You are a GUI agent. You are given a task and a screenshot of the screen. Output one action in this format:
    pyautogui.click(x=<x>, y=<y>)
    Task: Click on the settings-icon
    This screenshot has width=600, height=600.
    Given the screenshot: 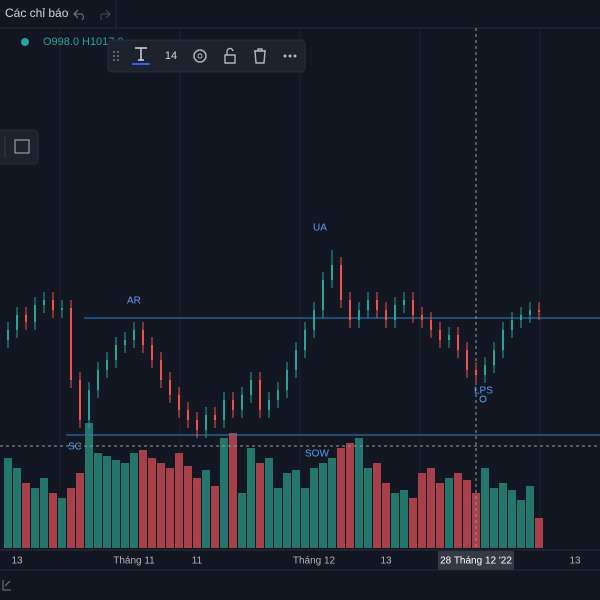 What is the action you would take?
    pyautogui.click(x=200, y=56)
    